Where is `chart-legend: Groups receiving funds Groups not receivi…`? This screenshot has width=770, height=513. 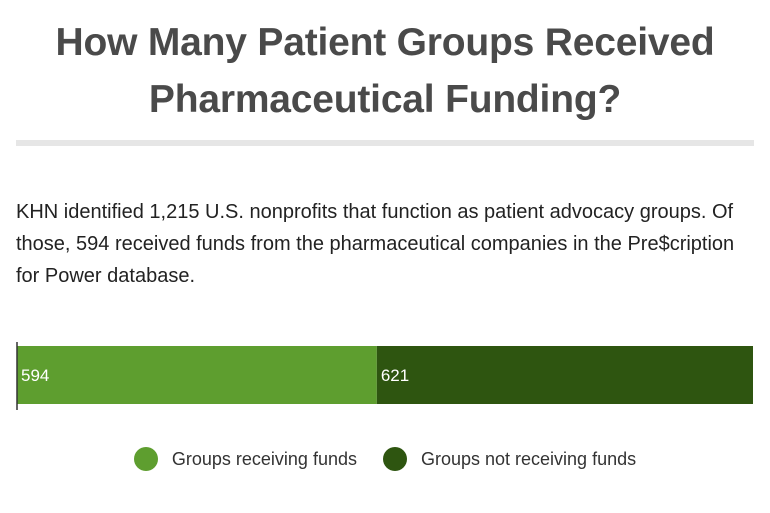
chart-legend: Groups receiving funds Groups not receivi… is located at coordinates (385, 459).